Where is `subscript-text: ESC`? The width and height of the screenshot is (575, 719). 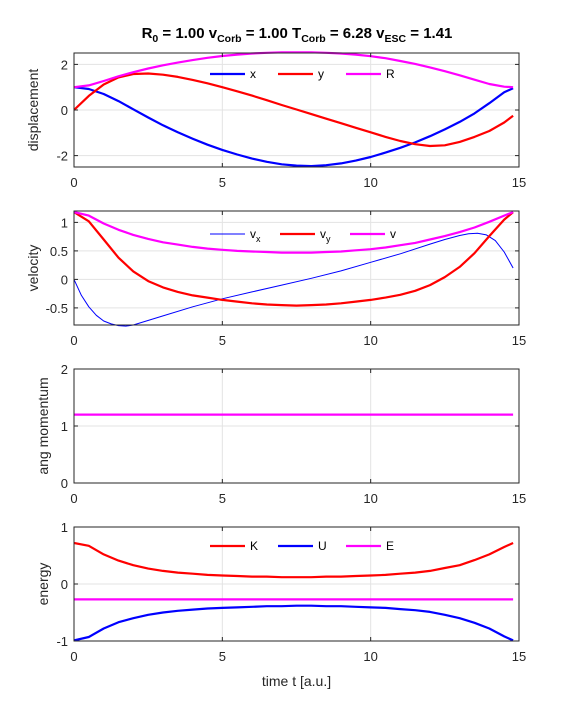
subscript-text: ESC is located at coordinates (396, 39).